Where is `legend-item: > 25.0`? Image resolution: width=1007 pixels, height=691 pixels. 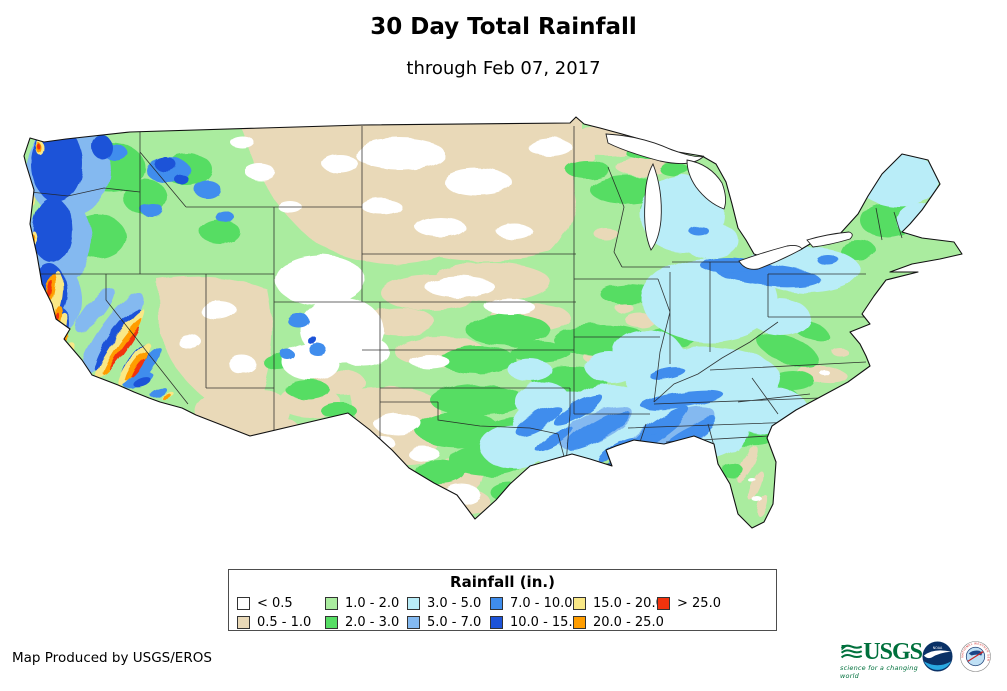
legend-item: > 25.0 is located at coordinates (712, 603).